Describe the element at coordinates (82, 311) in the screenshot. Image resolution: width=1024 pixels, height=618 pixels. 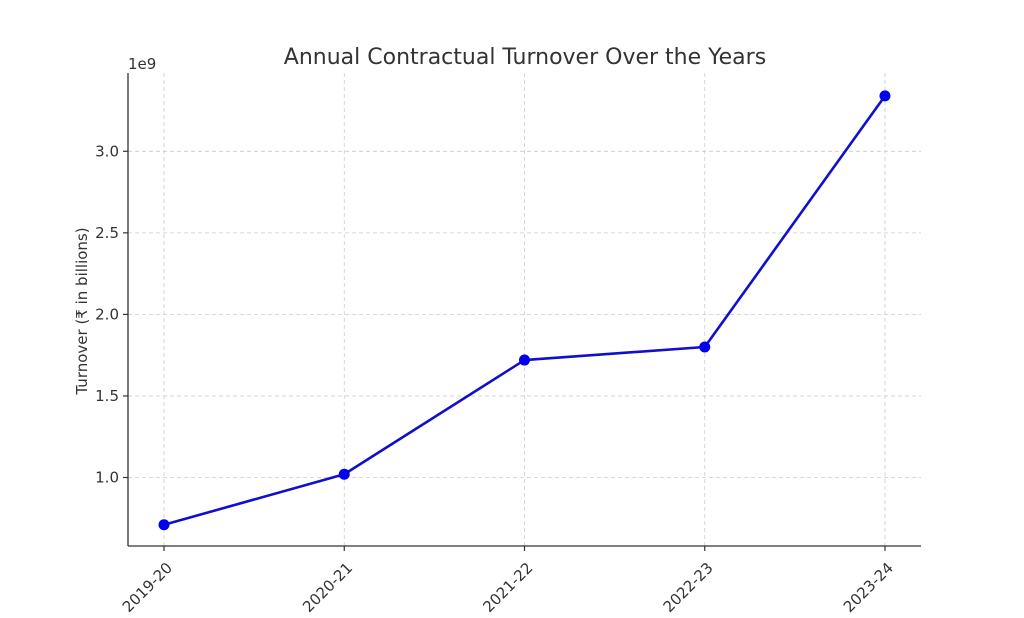
I see `y-axis-label: Turnover (₹ in billions)` at that location.